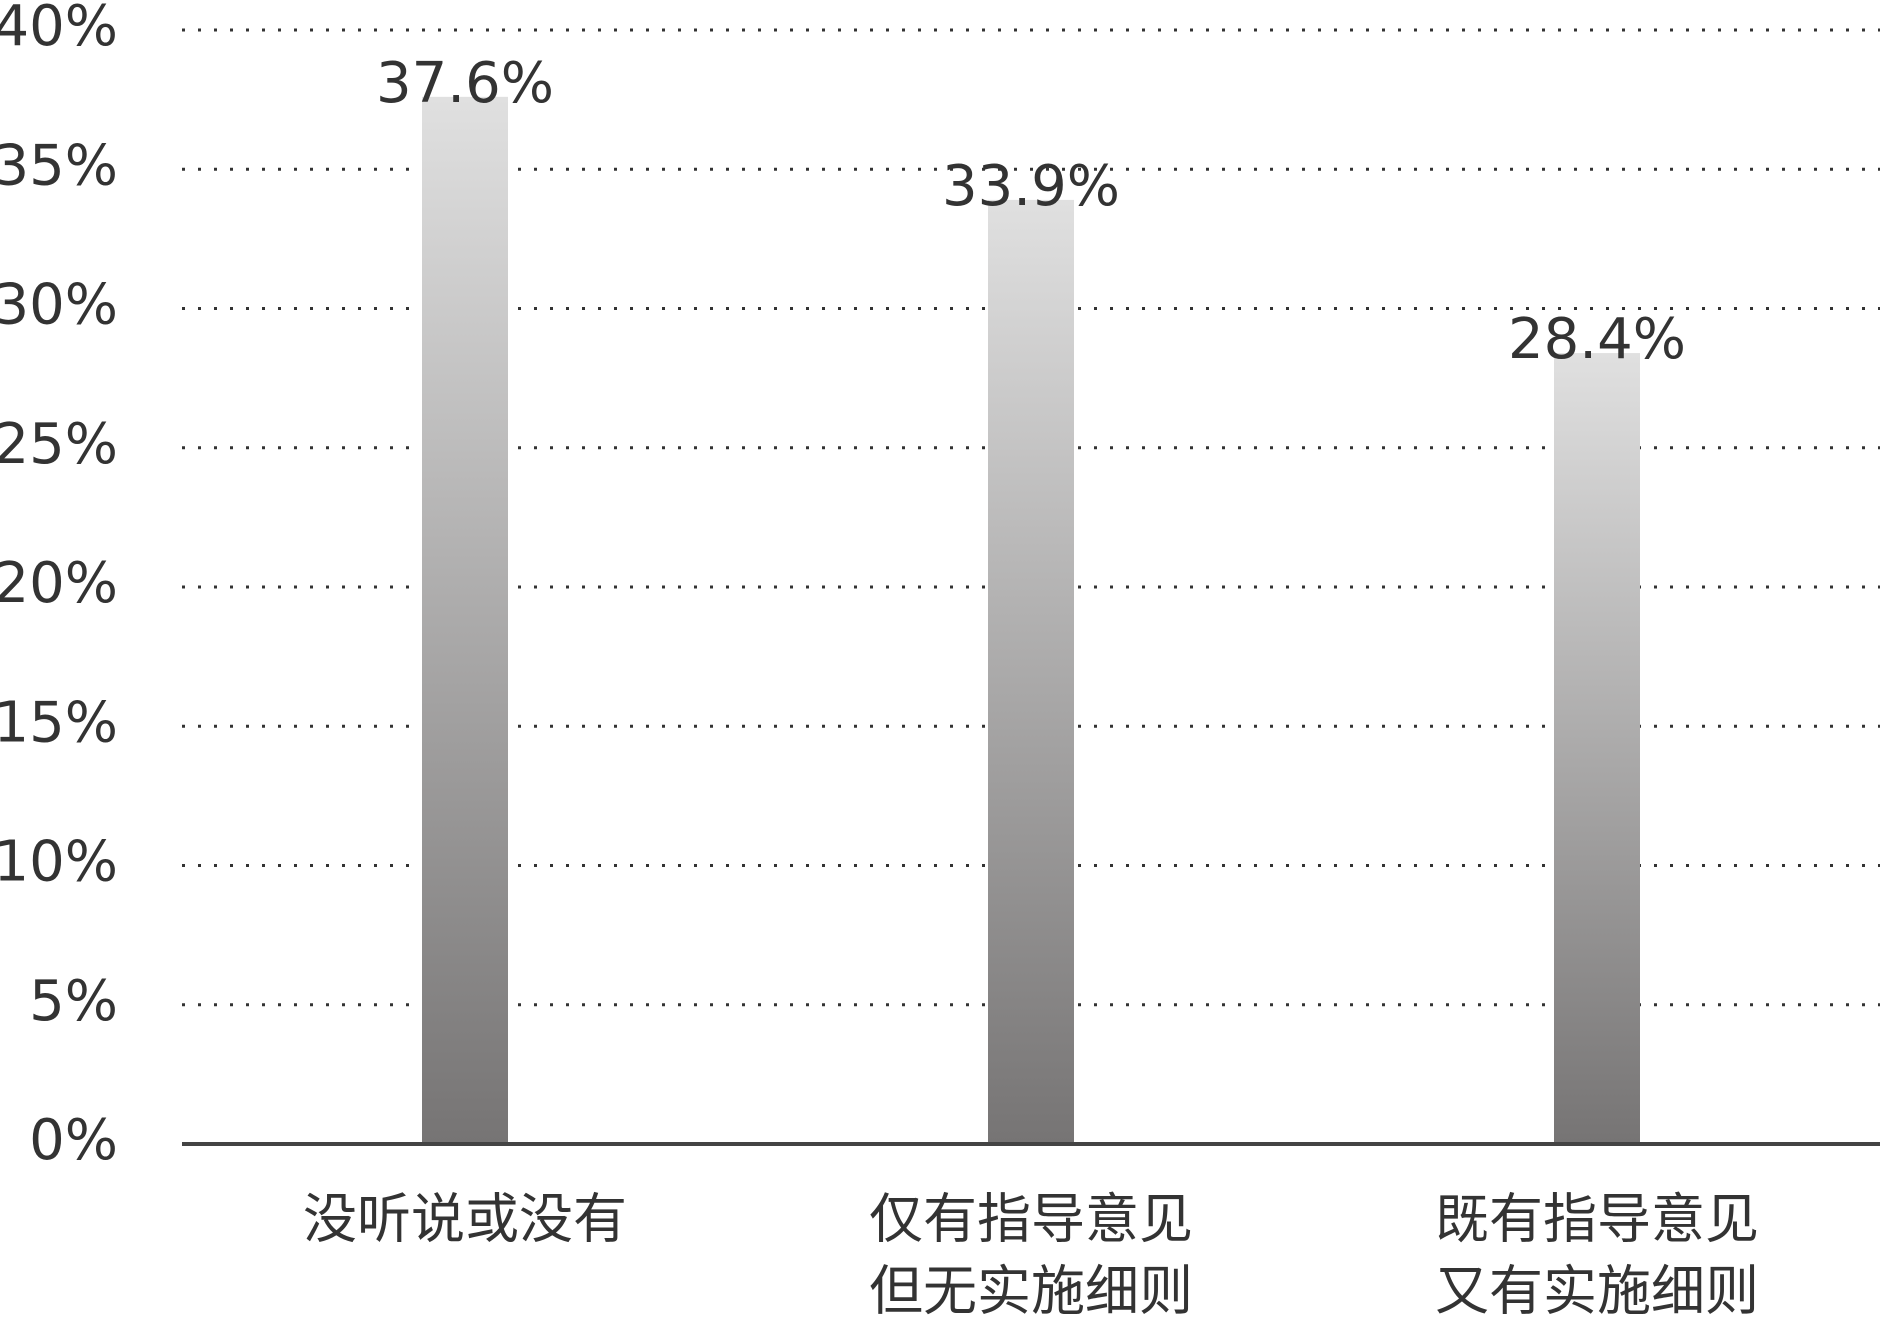 The image size is (1880, 1336). Describe the element at coordinates (59, 165) in the screenshot. I see `y-tick-label: 35%` at that location.